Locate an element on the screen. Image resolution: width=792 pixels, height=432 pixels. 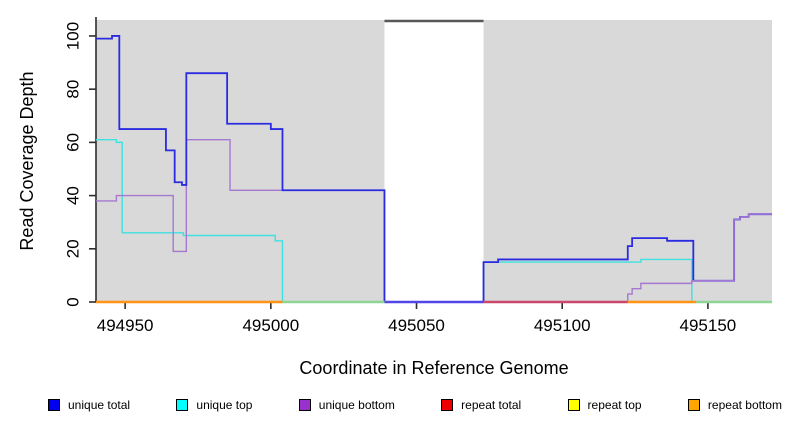
x-tick-label: 494950 is located at coordinates (125, 325).